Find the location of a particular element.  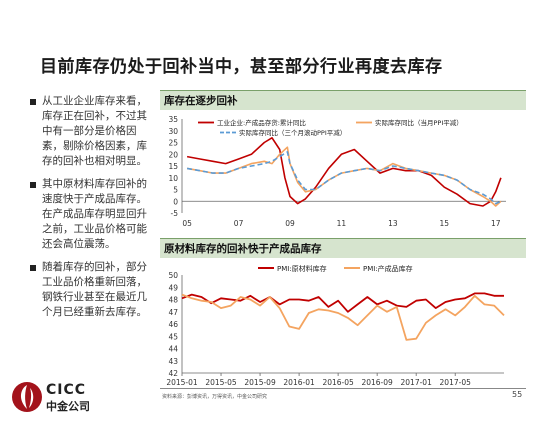

chart2-y-tick: 48 is located at coordinates (173, 300).